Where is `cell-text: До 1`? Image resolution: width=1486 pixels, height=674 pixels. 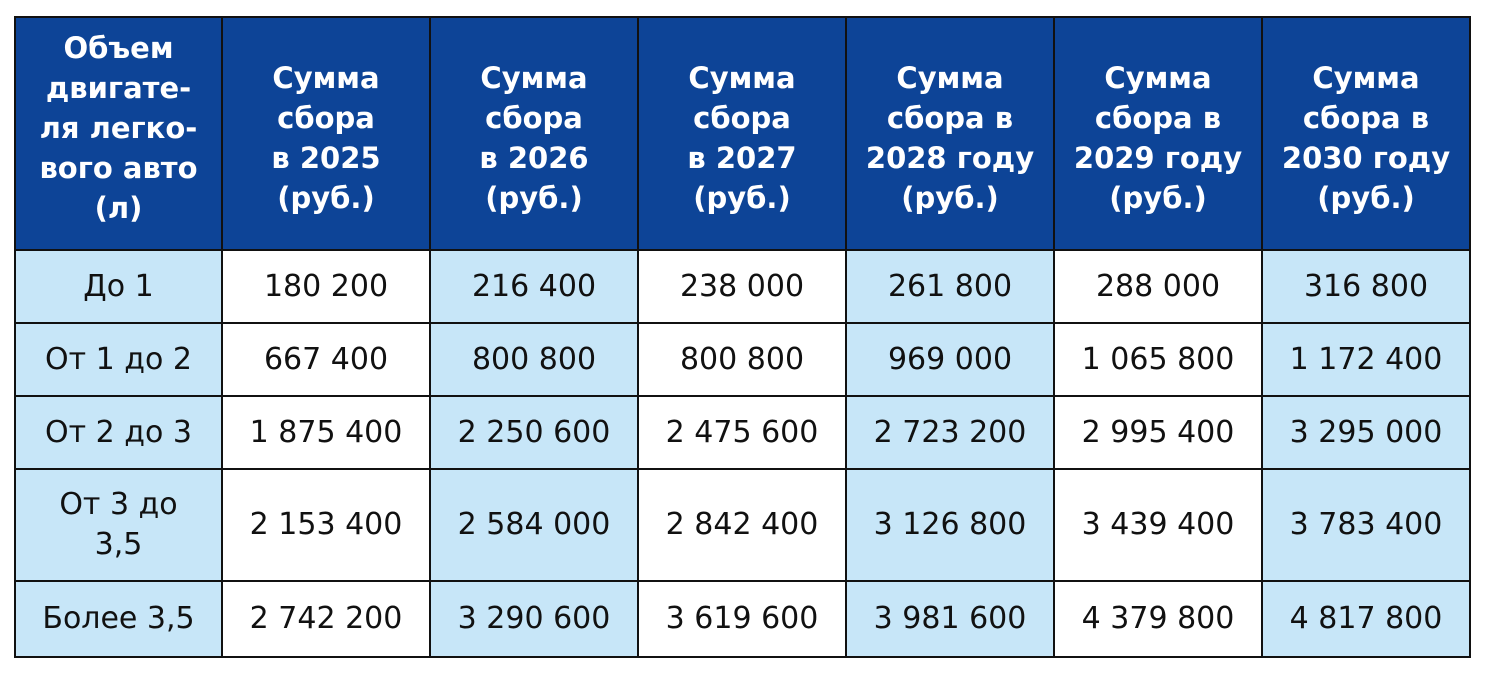 cell-text: До 1 is located at coordinates (118, 286).